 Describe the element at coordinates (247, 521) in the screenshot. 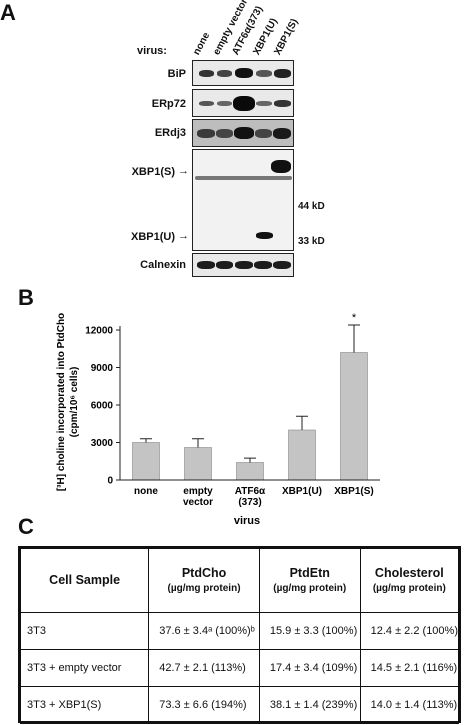

I see `x-axis-title: virus` at that location.